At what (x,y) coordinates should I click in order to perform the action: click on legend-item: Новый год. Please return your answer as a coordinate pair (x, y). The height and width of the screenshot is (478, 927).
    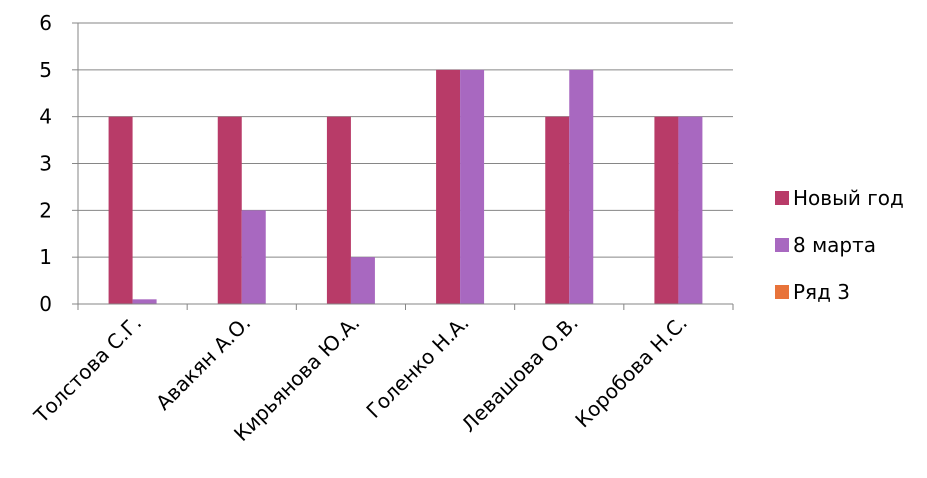
    Looking at the image, I should click on (839, 198).